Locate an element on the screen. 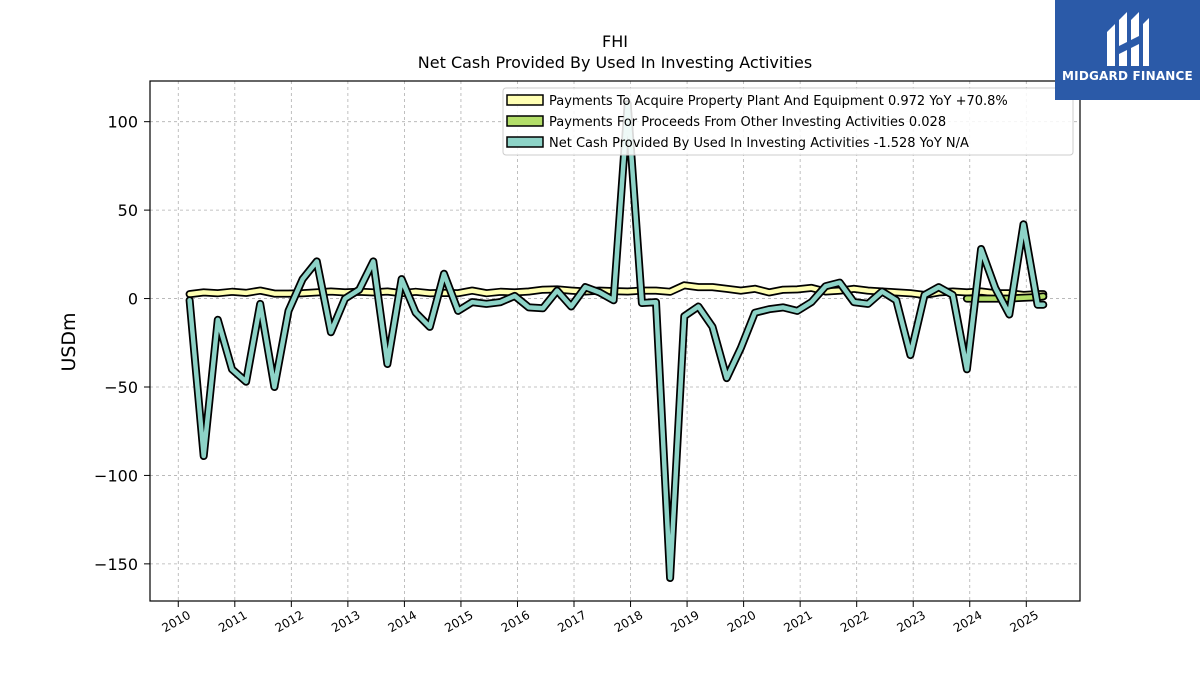  x-tick-label: 2016 is located at coordinates (515, 621).